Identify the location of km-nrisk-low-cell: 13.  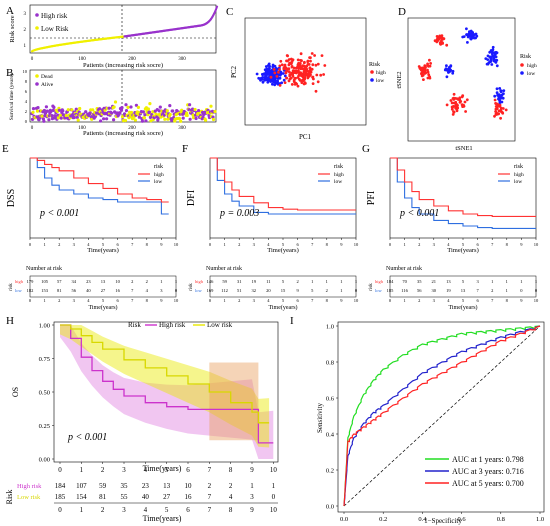
(463, 290).